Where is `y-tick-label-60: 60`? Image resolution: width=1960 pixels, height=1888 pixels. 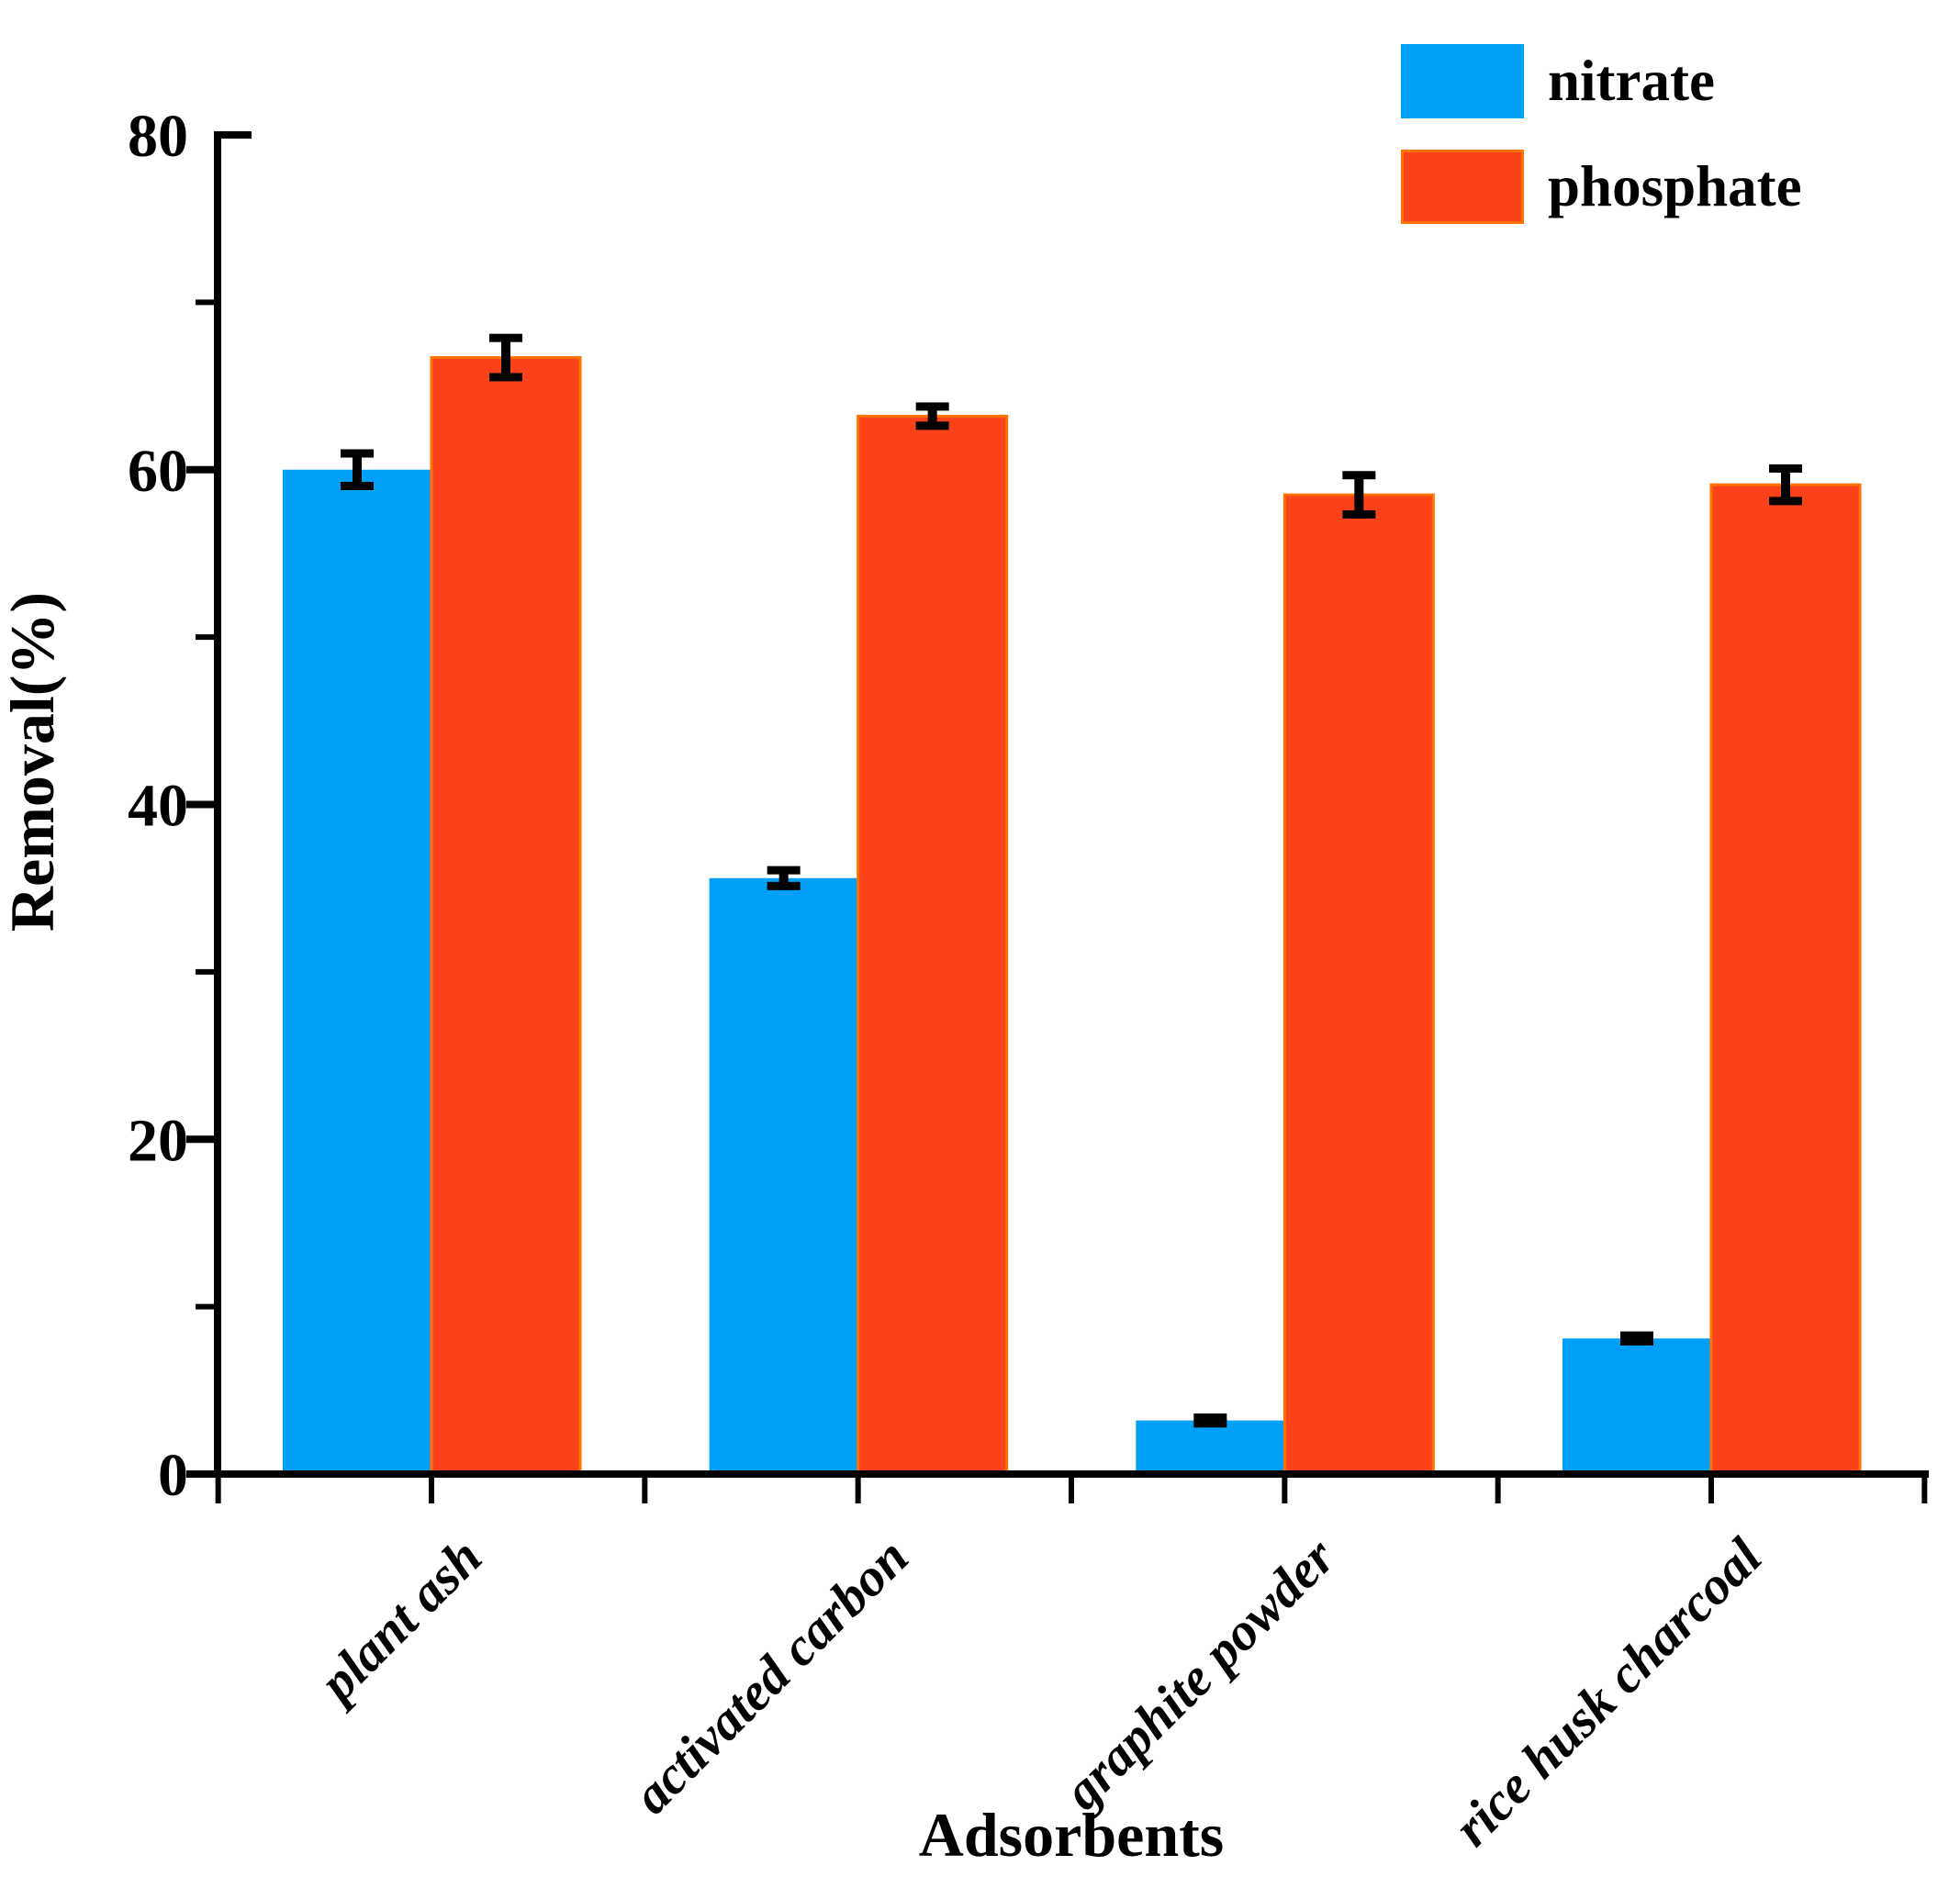 y-tick-label-60: 60 is located at coordinates (158, 471).